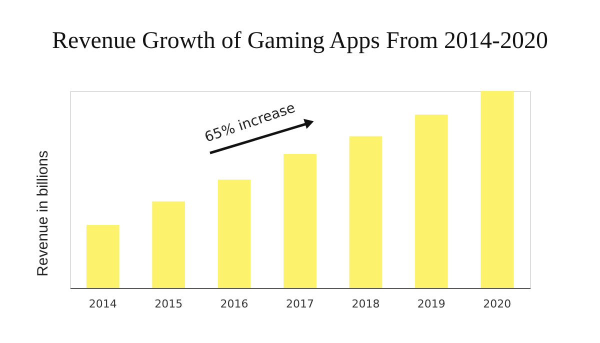 The height and width of the screenshot is (343, 600). Describe the element at coordinates (234, 304) in the screenshot. I see `x-tick-label: 2016` at that location.